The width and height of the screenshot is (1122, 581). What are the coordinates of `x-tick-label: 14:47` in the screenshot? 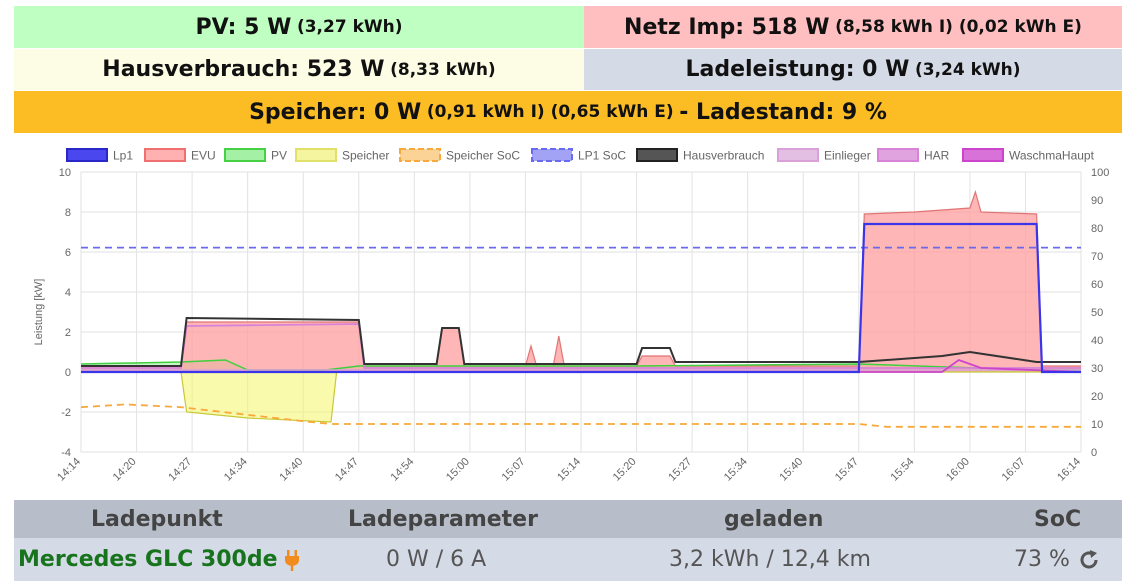 It's located at (347, 470).